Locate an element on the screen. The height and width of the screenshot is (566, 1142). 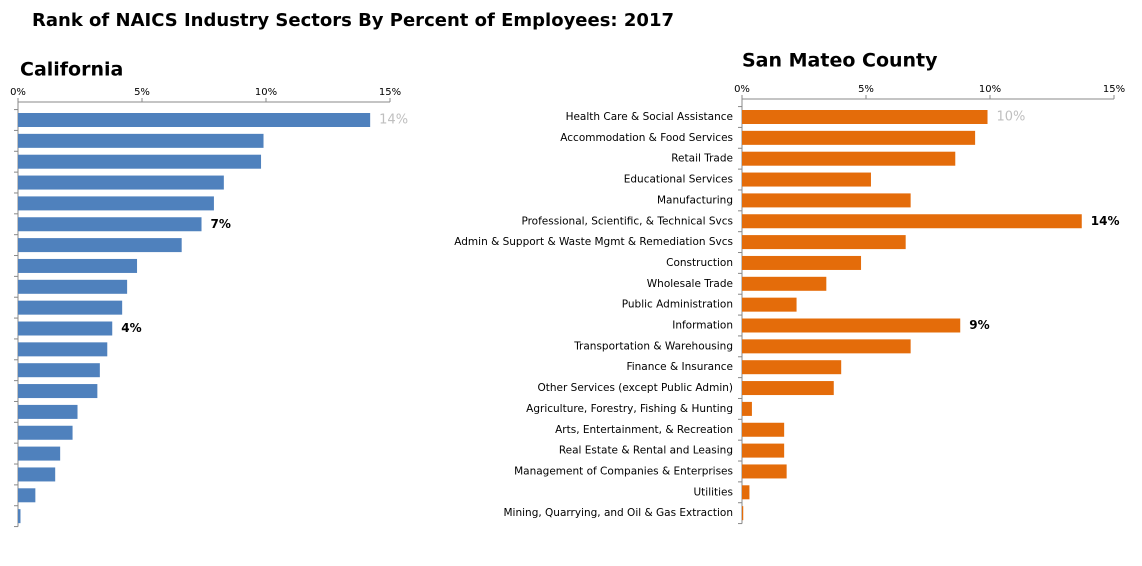
category-label: Management of Companies & Enterprises is located at coordinates (623, 471).